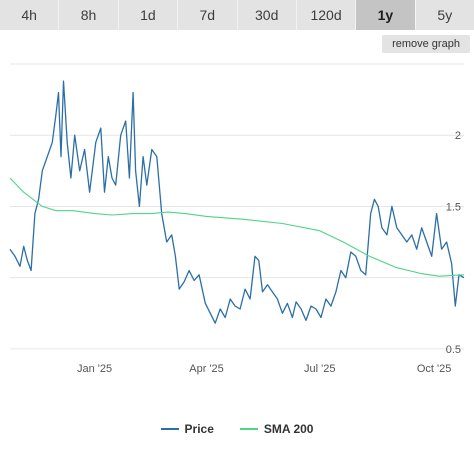  Describe the element at coordinates (386, 15) in the screenshot. I see `tab-1y: 1y` at that location.